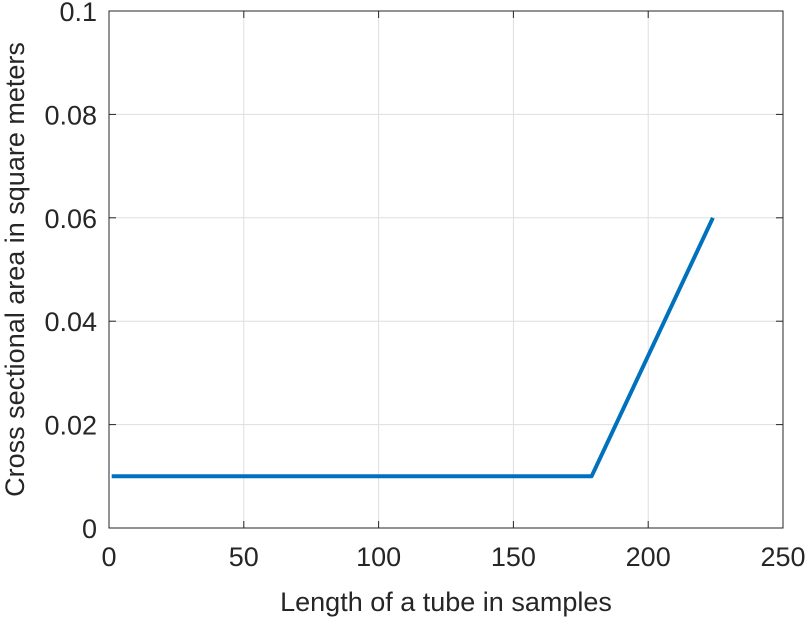 This screenshot has width=811, height=621. What do you see at coordinates (648, 557) in the screenshot?
I see `x-tick-label: 200` at bounding box center [648, 557].